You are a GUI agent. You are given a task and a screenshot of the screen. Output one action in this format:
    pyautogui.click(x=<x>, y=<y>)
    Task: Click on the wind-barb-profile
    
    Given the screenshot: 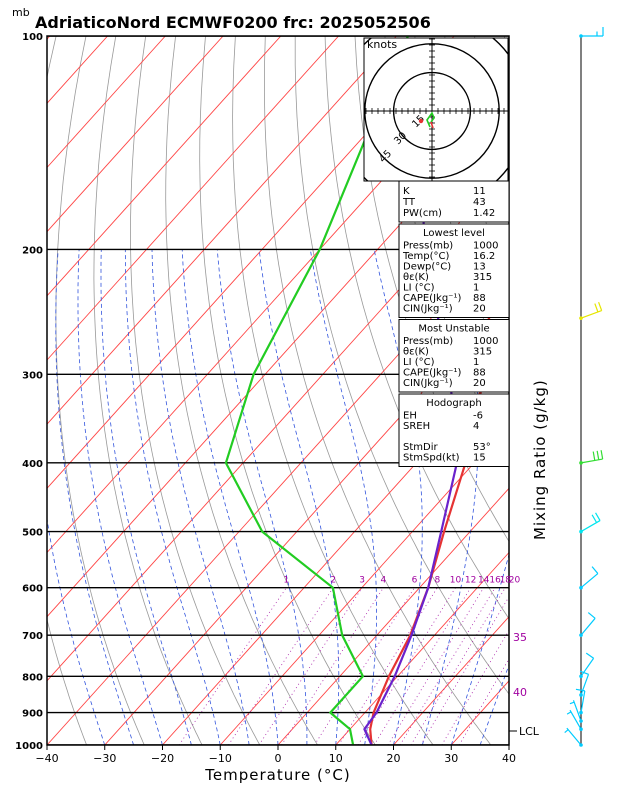 What is the action you would take?
    pyautogui.click(x=584, y=387)
    